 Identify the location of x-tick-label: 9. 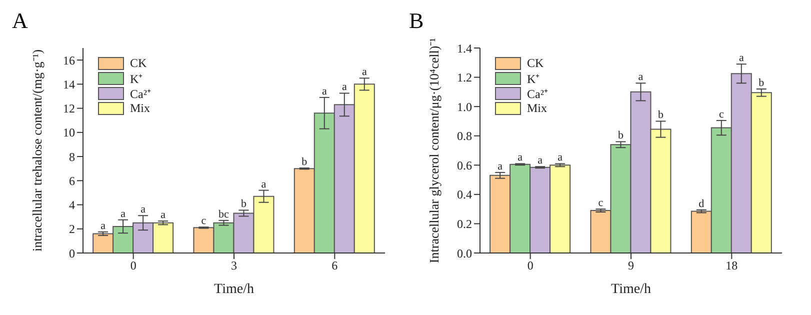
(631, 265).